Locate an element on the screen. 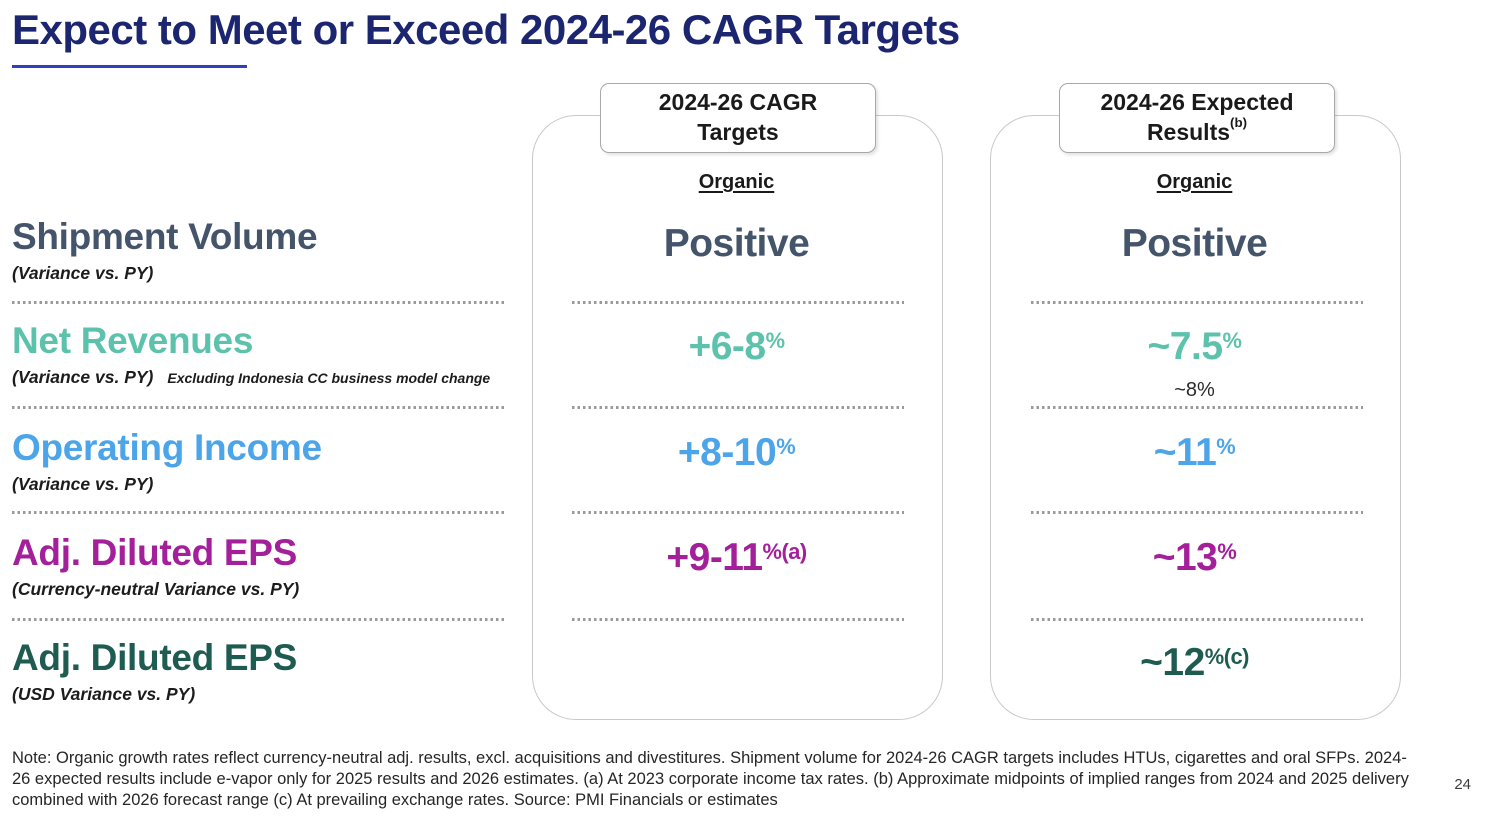  metric-label: Net Revenues is located at coordinates (133, 340).